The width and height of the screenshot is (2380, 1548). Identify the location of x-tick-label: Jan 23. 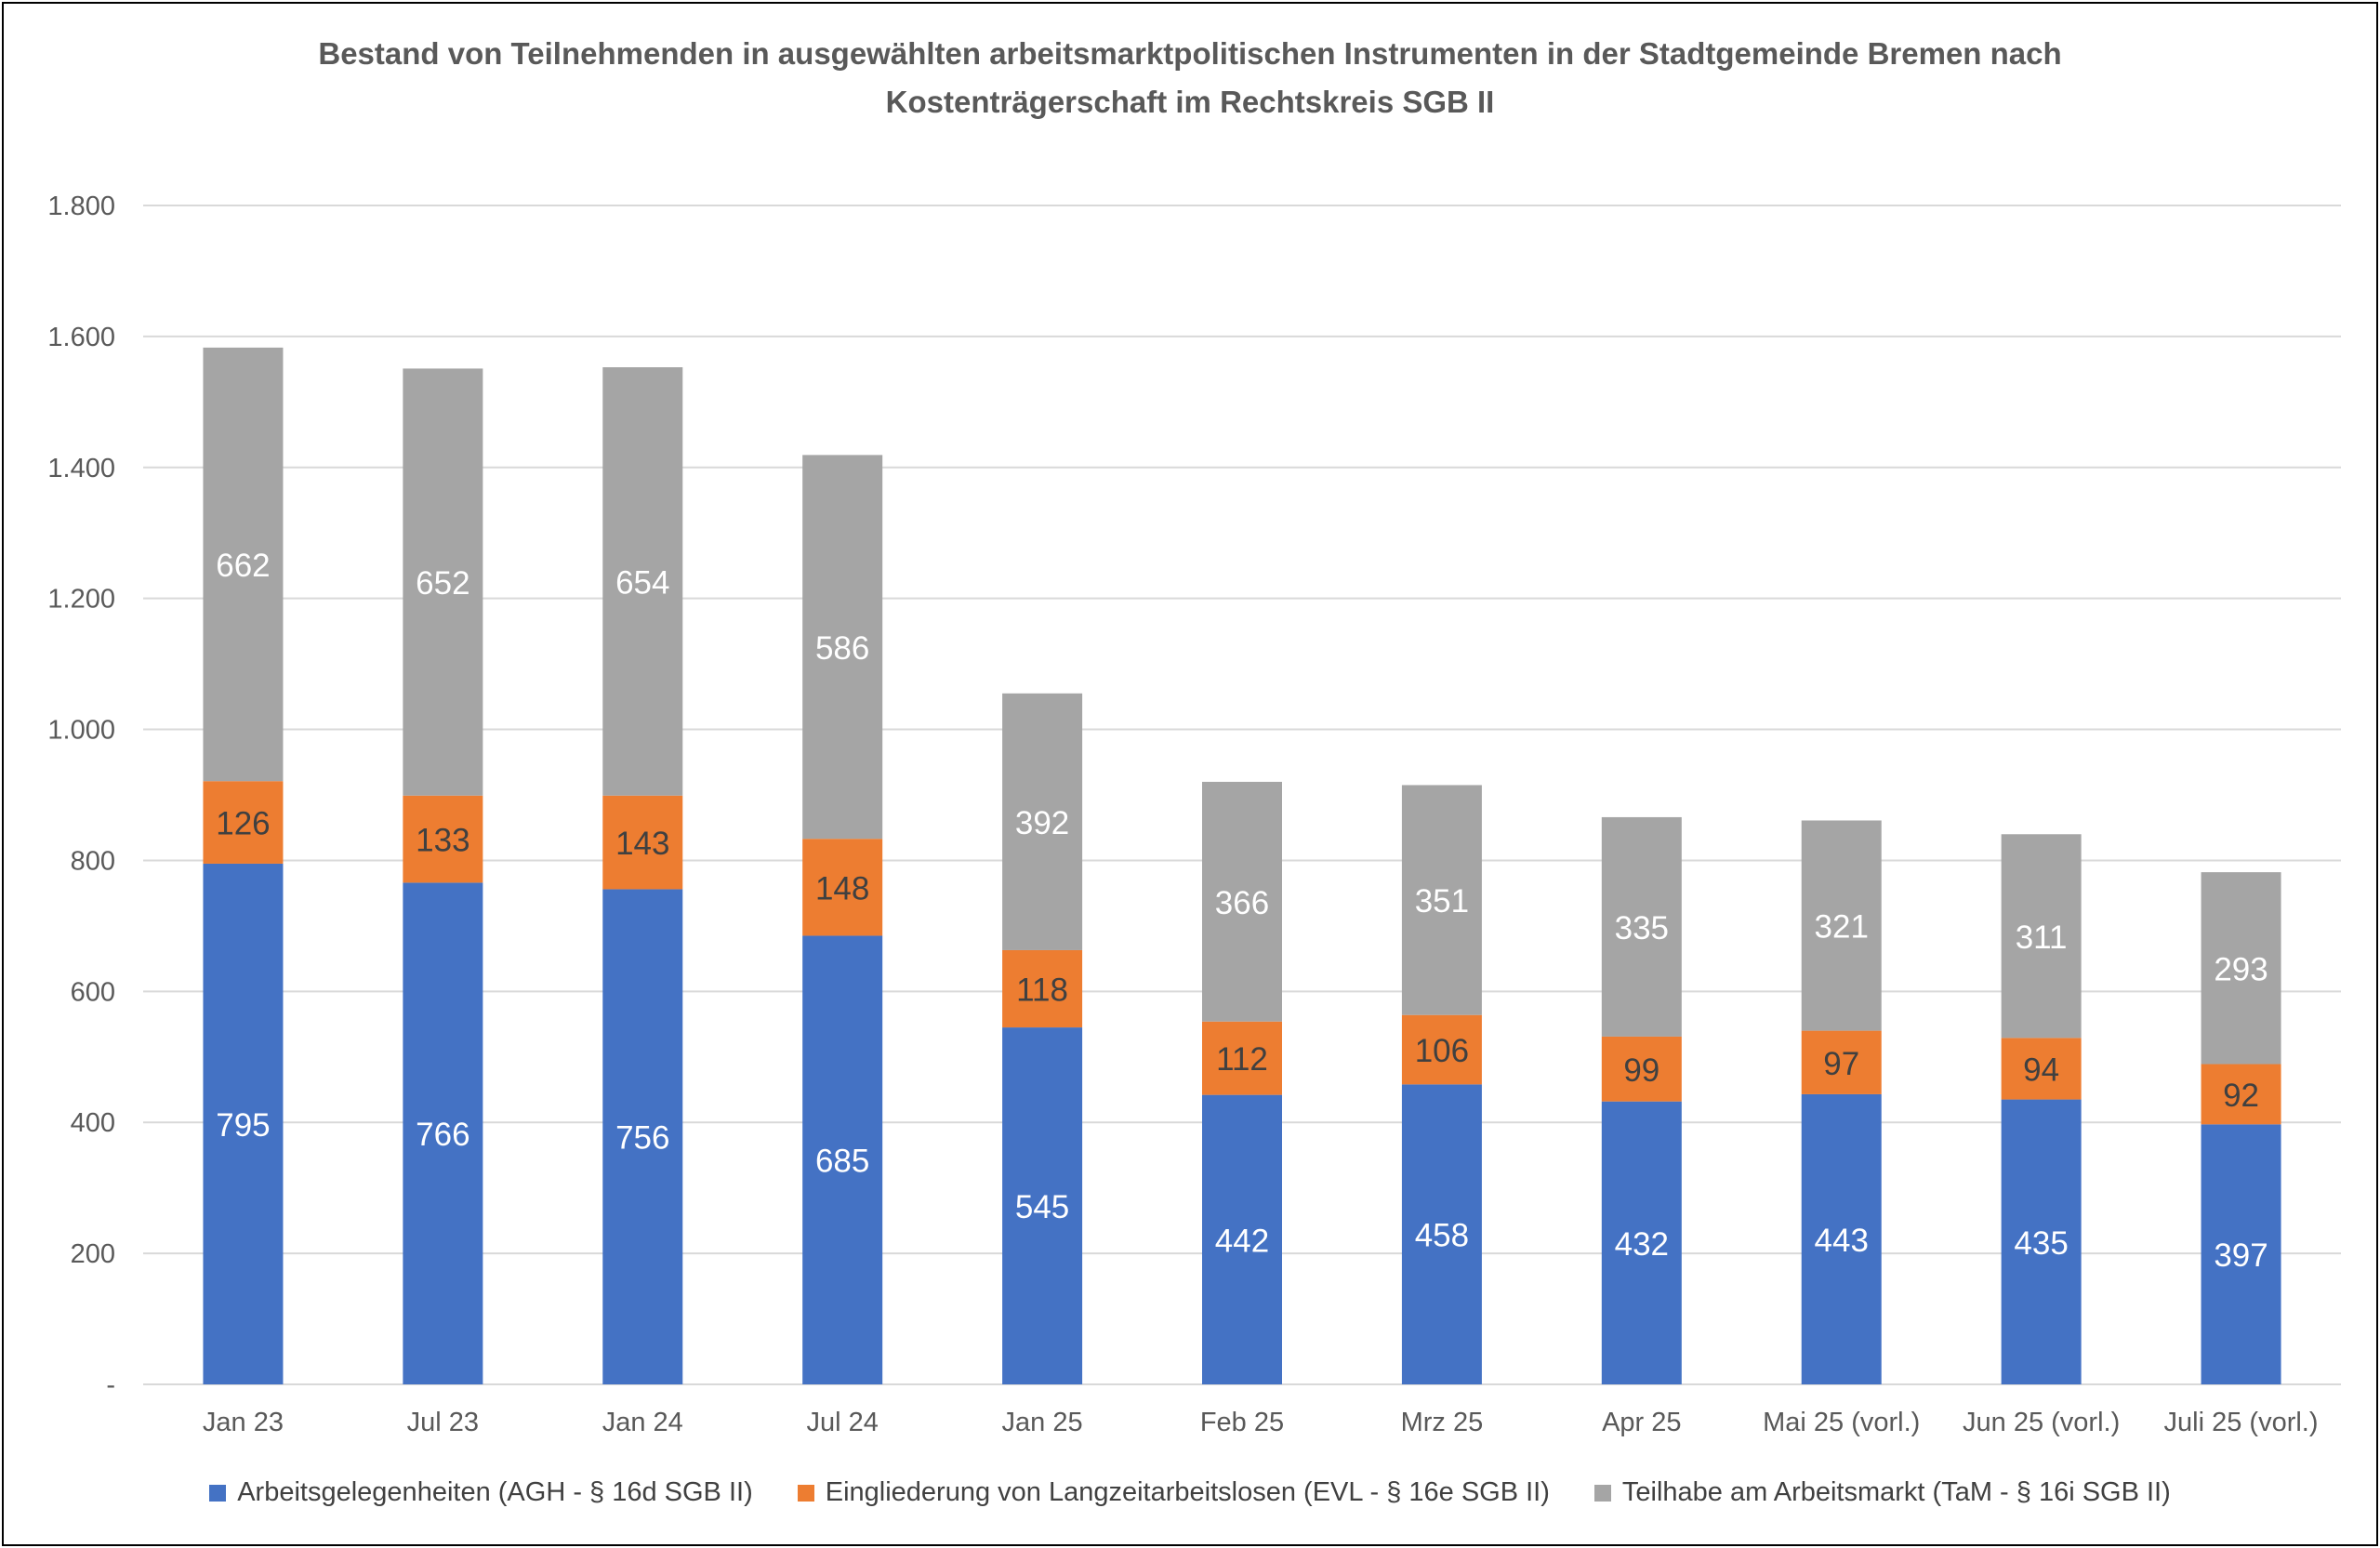
(243, 1422).